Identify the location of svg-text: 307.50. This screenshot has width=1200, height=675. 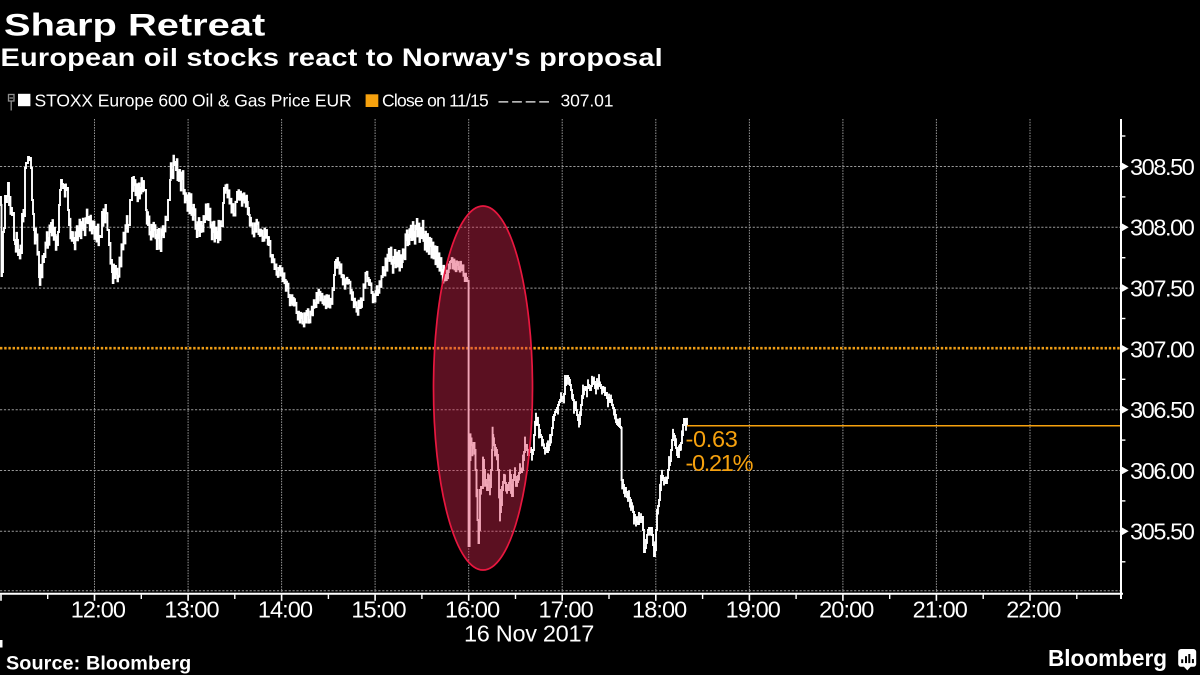
(1162, 289).